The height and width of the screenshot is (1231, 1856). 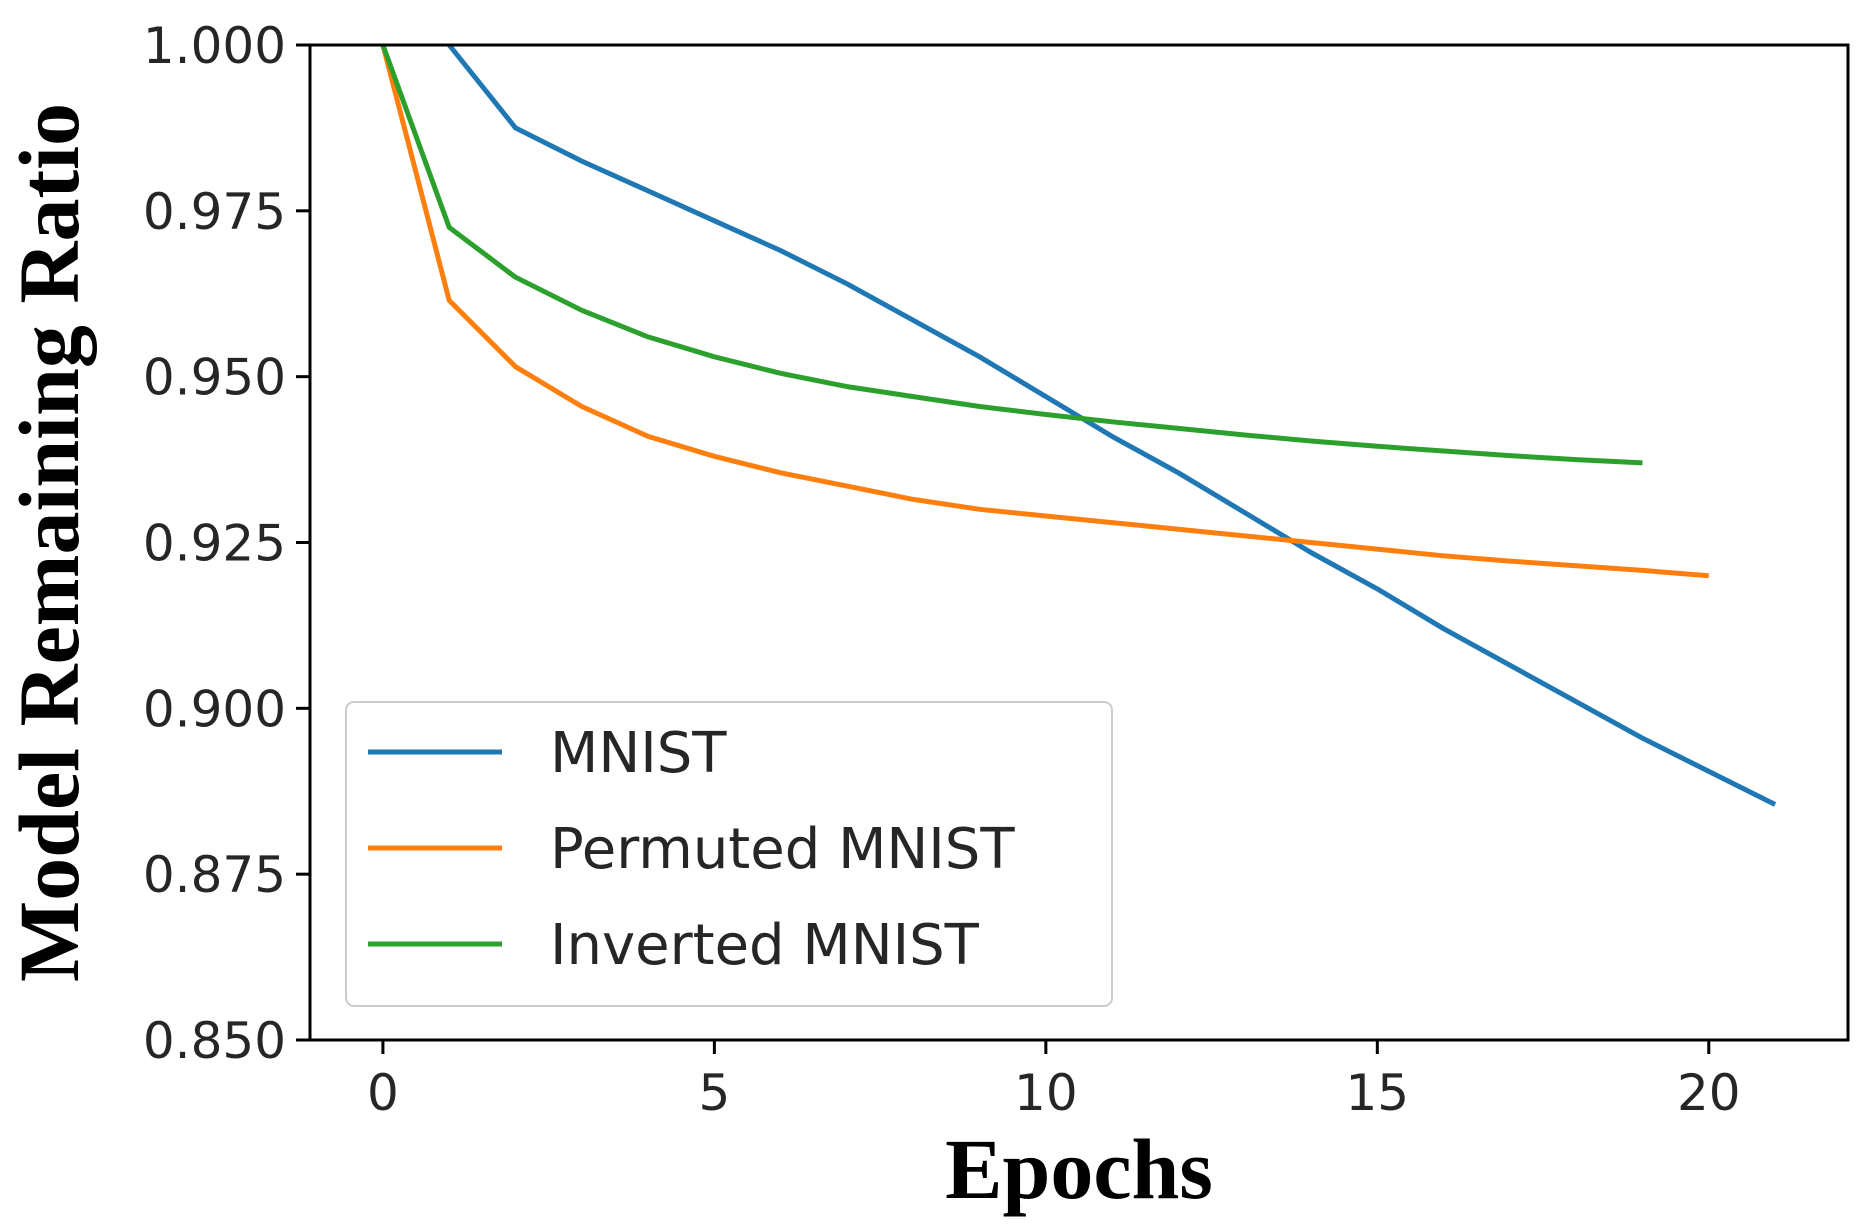 I want to click on y-tick-label: 0.850, so click(x=214, y=1041).